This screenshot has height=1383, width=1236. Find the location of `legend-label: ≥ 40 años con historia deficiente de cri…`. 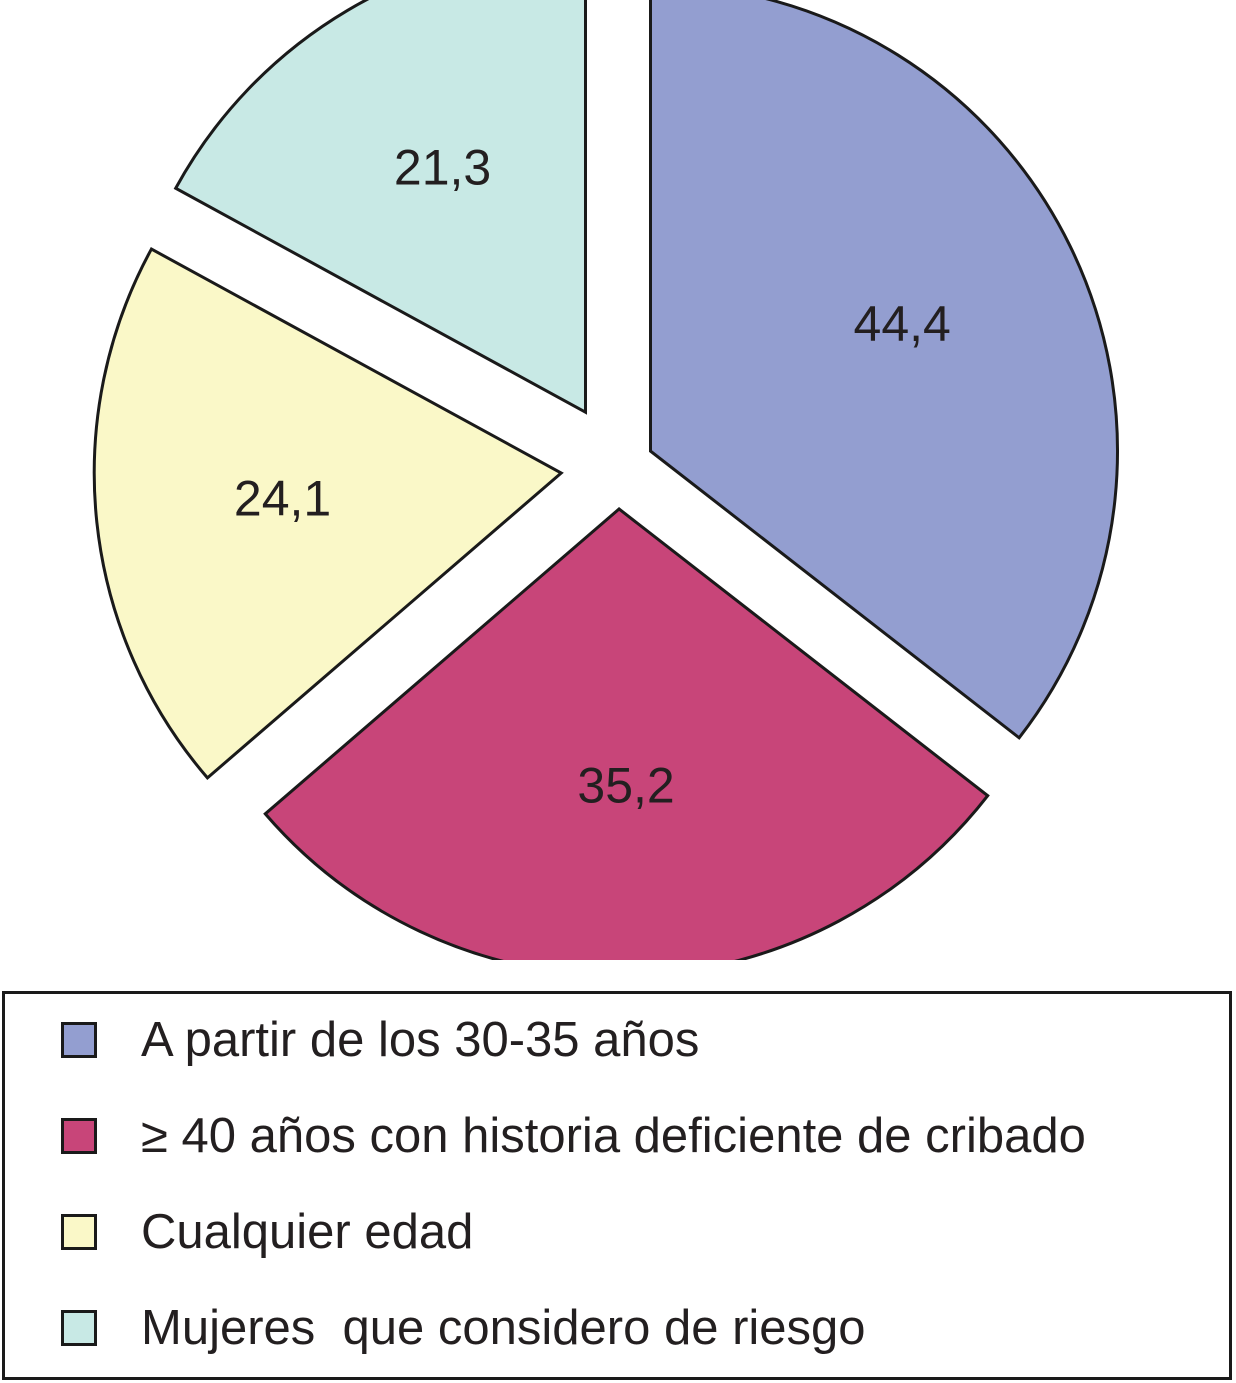

legend-label: ≥ 40 años con historia deficiente de cri… is located at coordinates (613, 1135).